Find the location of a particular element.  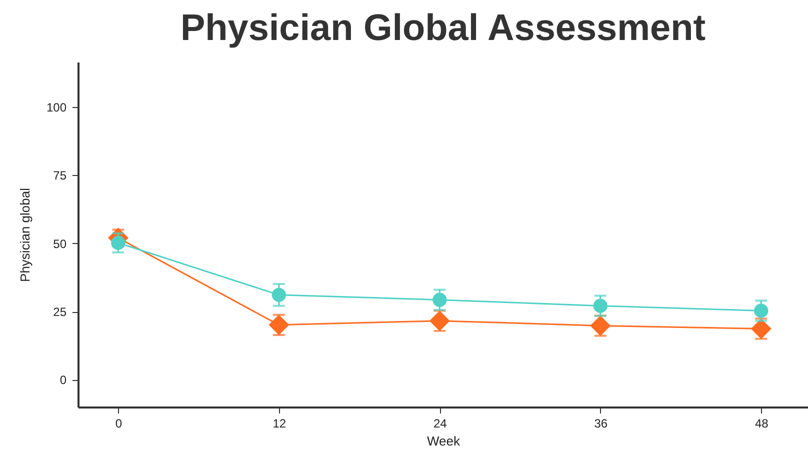

x-tick-label: 48 is located at coordinates (761, 423).